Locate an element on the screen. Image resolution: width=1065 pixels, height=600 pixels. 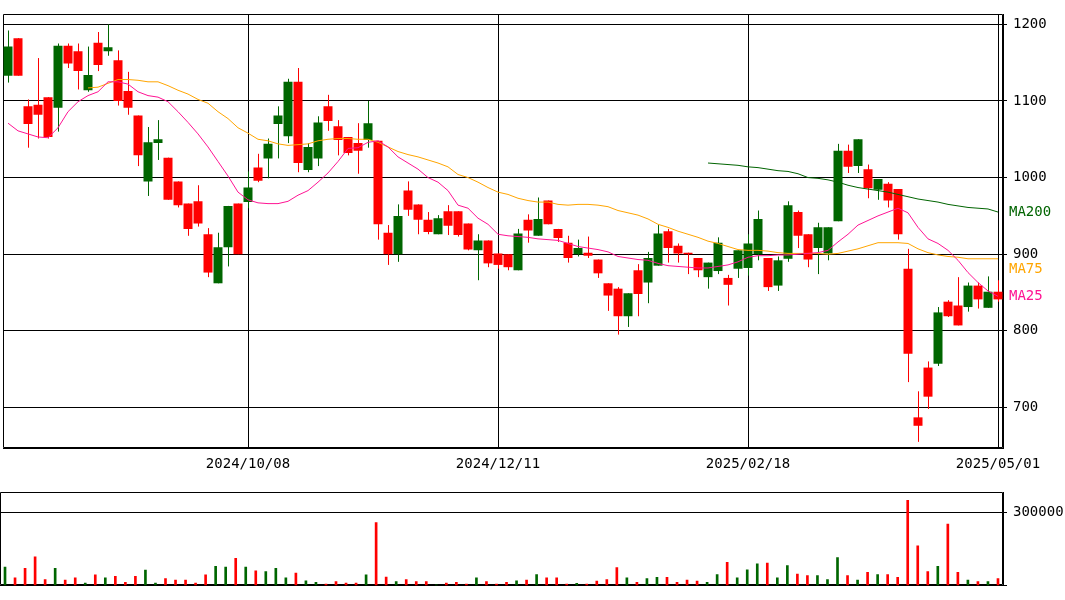
y-tick-label: 1000 is located at coordinates (1030, 176).